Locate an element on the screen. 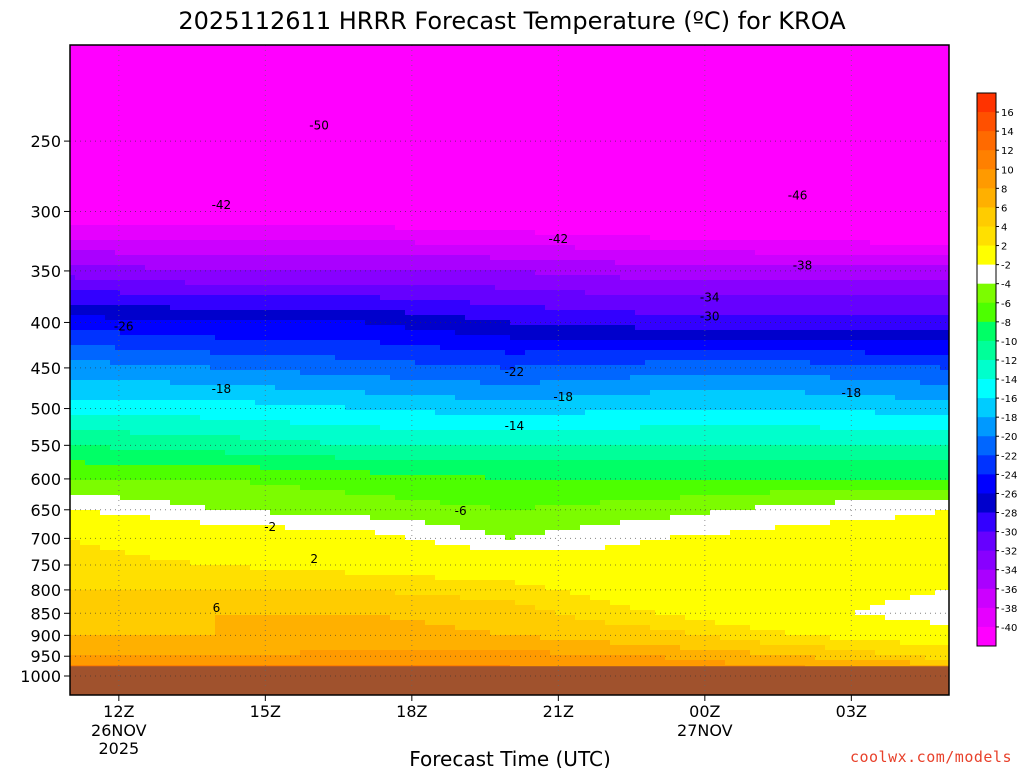 The width and height of the screenshot is (1024, 768). x-tick-sublabel: 26NOV is located at coordinates (119, 730).